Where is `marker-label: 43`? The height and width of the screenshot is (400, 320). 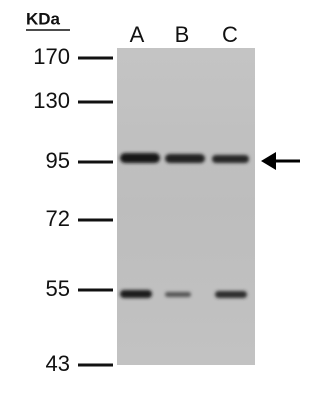 marker-label: 43 is located at coordinates (58, 363).